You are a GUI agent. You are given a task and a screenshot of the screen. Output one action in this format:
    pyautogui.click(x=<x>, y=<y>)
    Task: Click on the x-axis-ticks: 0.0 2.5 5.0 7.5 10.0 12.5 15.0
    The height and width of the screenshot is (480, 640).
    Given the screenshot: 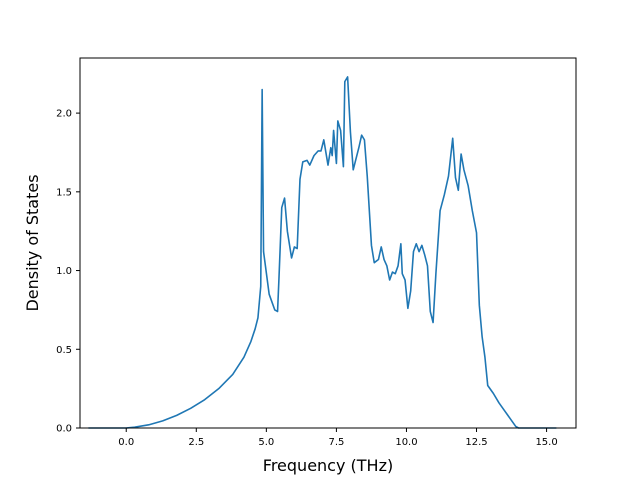 What is the action you would take?
    pyautogui.click(x=338, y=438)
    